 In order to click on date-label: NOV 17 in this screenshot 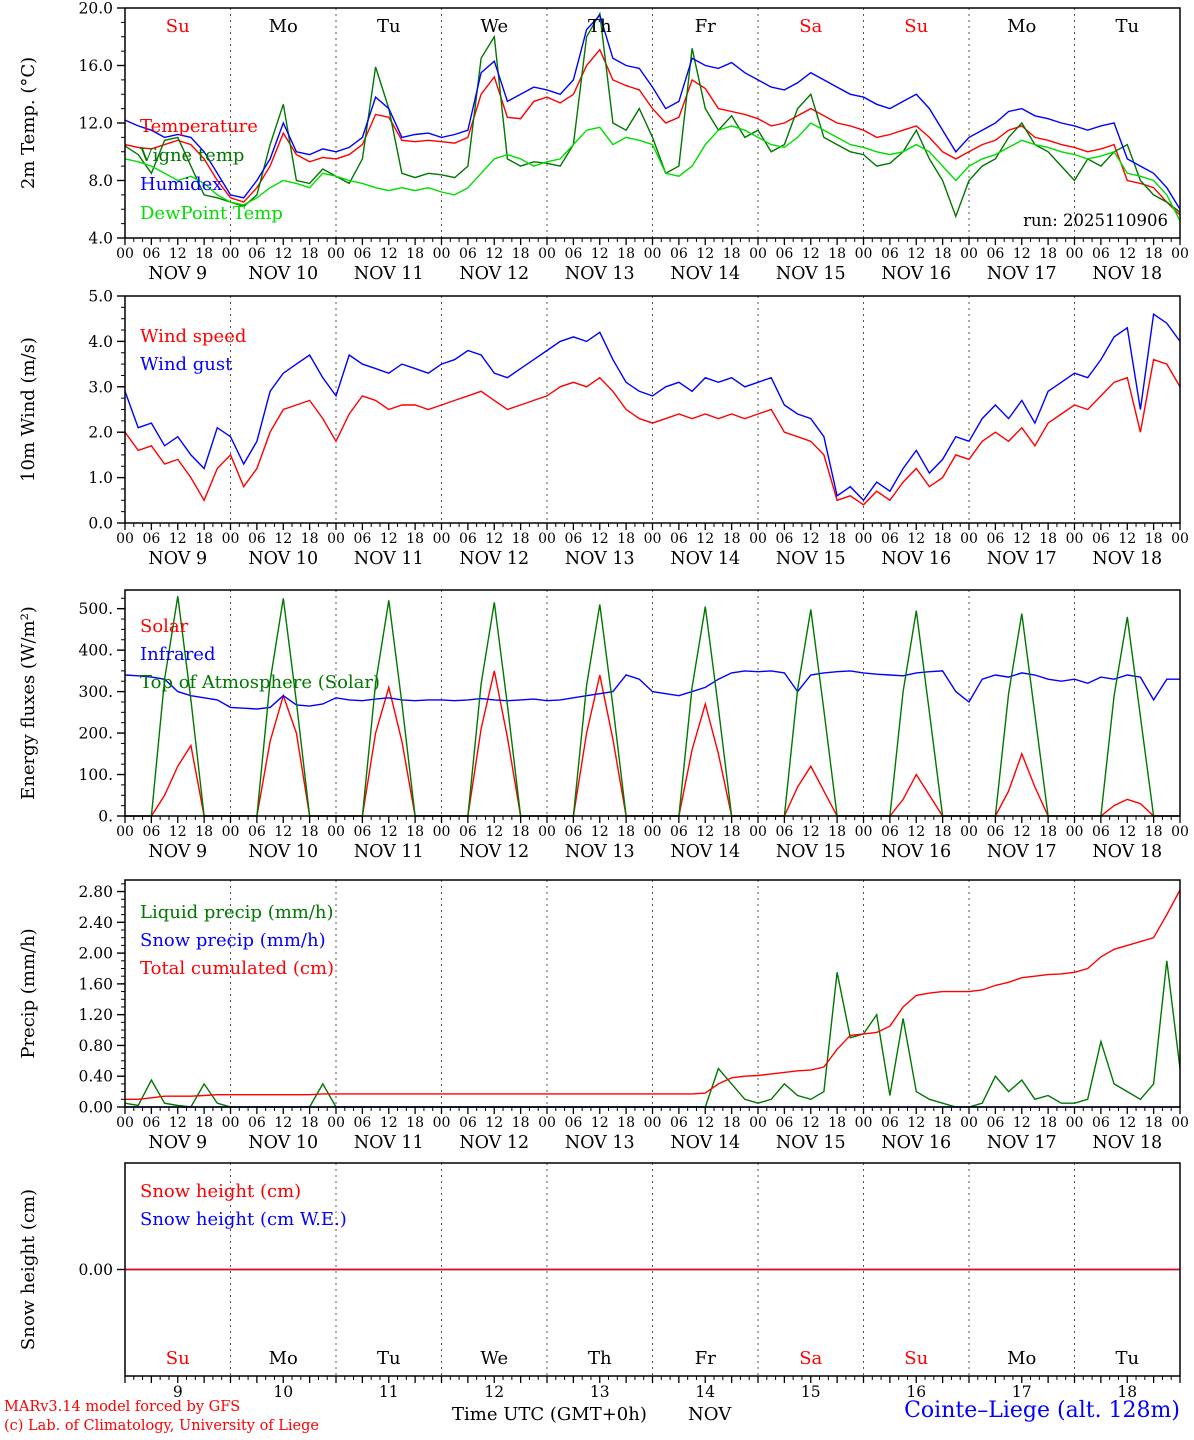, I will do `click(1022, 852)`.